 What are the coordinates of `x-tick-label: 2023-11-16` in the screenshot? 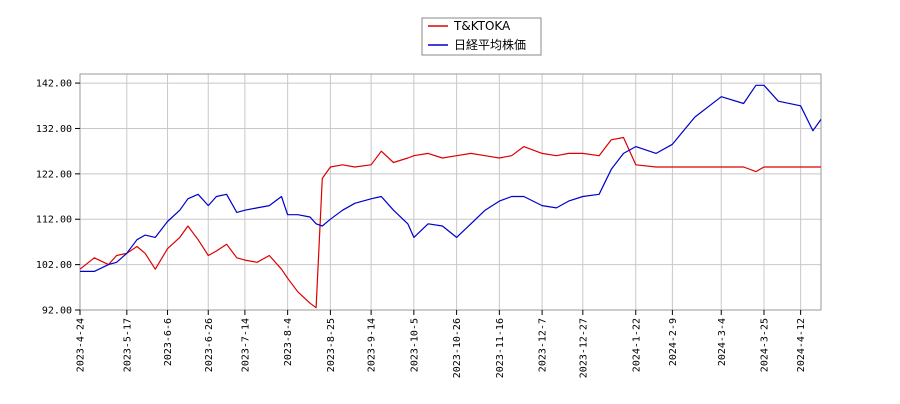 It's located at (500, 348).